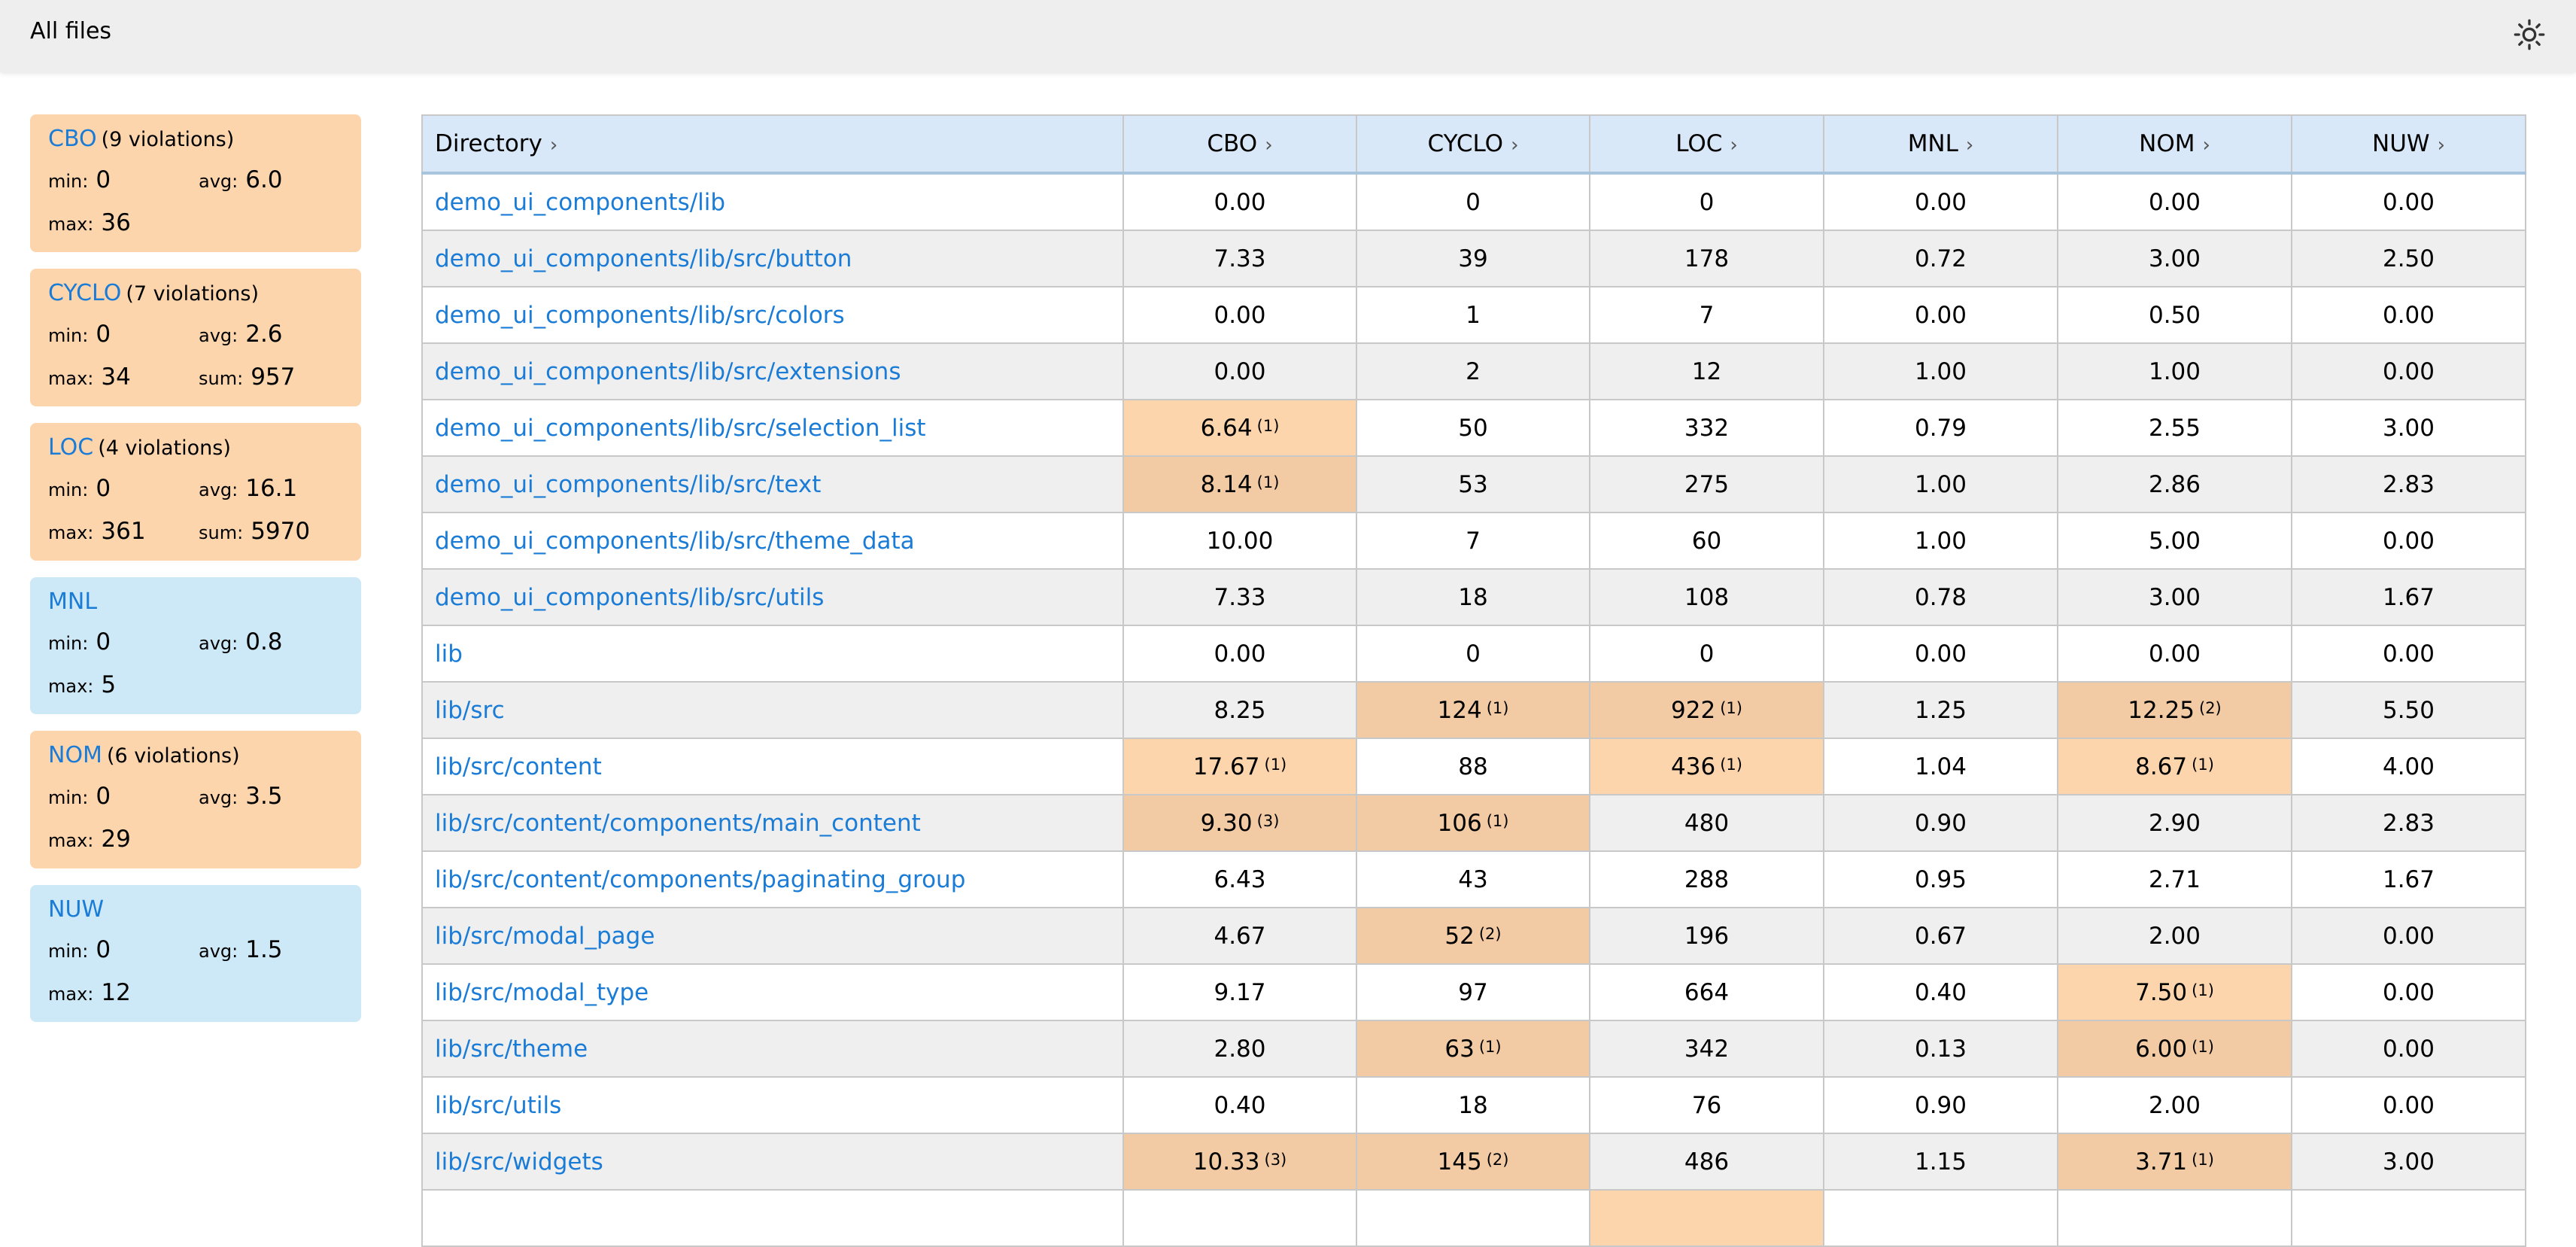 The image size is (2576, 1247). Describe the element at coordinates (1941, 144) in the screenshot. I see `column-header-mnl: MNL ›` at that location.